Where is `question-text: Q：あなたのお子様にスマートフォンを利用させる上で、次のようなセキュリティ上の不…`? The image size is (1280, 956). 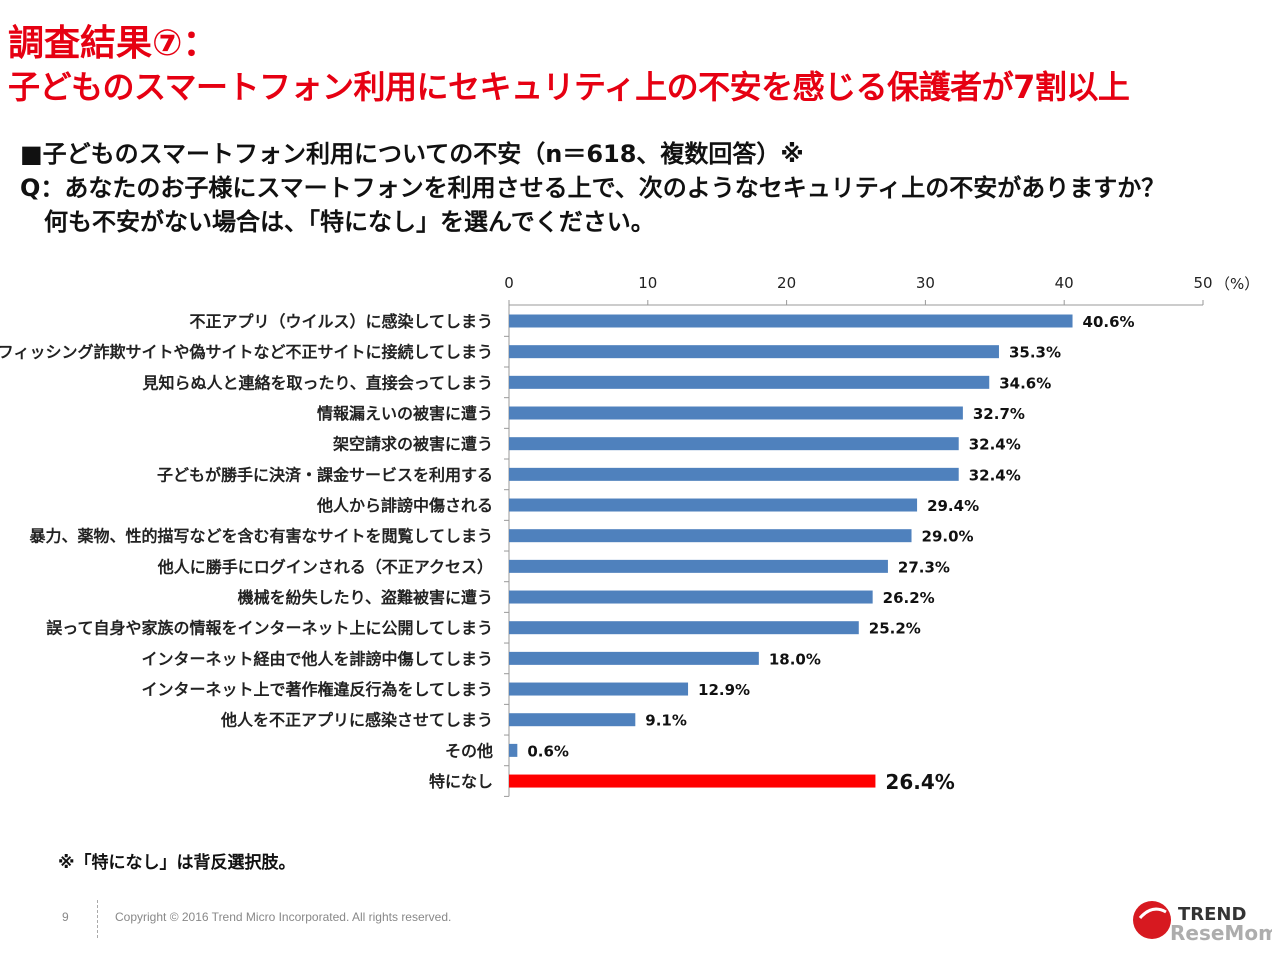 question-text: Q：あなたのお子様にスマートフォンを利用させる上で、次のようなセキュリティ上の不… is located at coordinates (593, 188).